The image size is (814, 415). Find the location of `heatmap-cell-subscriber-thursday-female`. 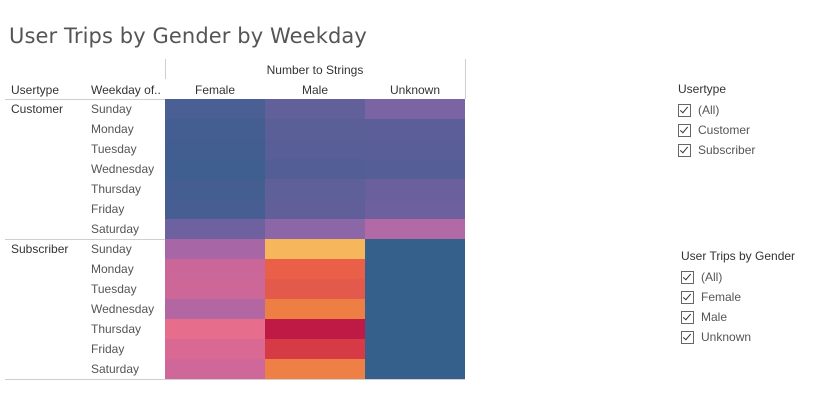

heatmap-cell-subscriber-thursday-female is located at coordinates (215, 329).